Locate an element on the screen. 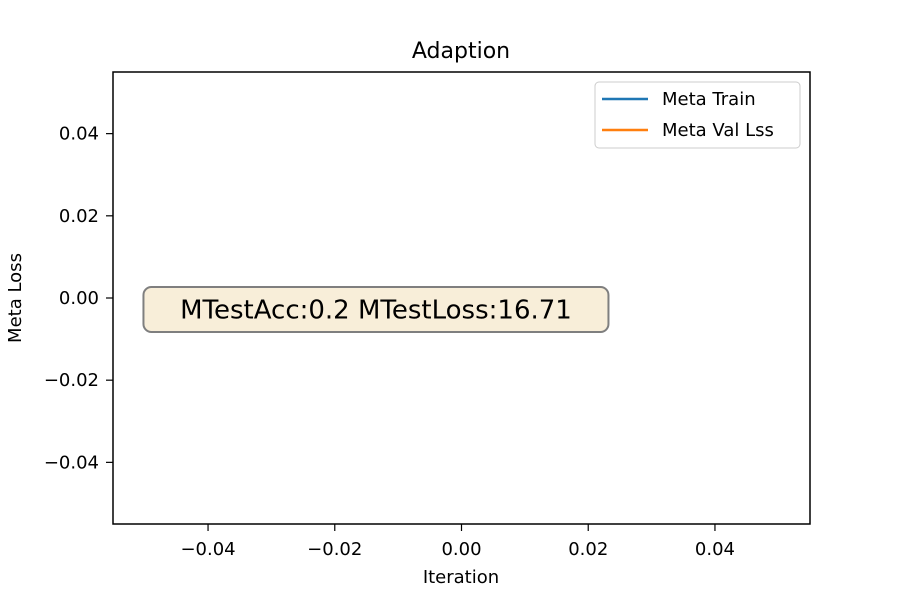  x-tick-label: 0.04 is located at coordinates (715, 549).